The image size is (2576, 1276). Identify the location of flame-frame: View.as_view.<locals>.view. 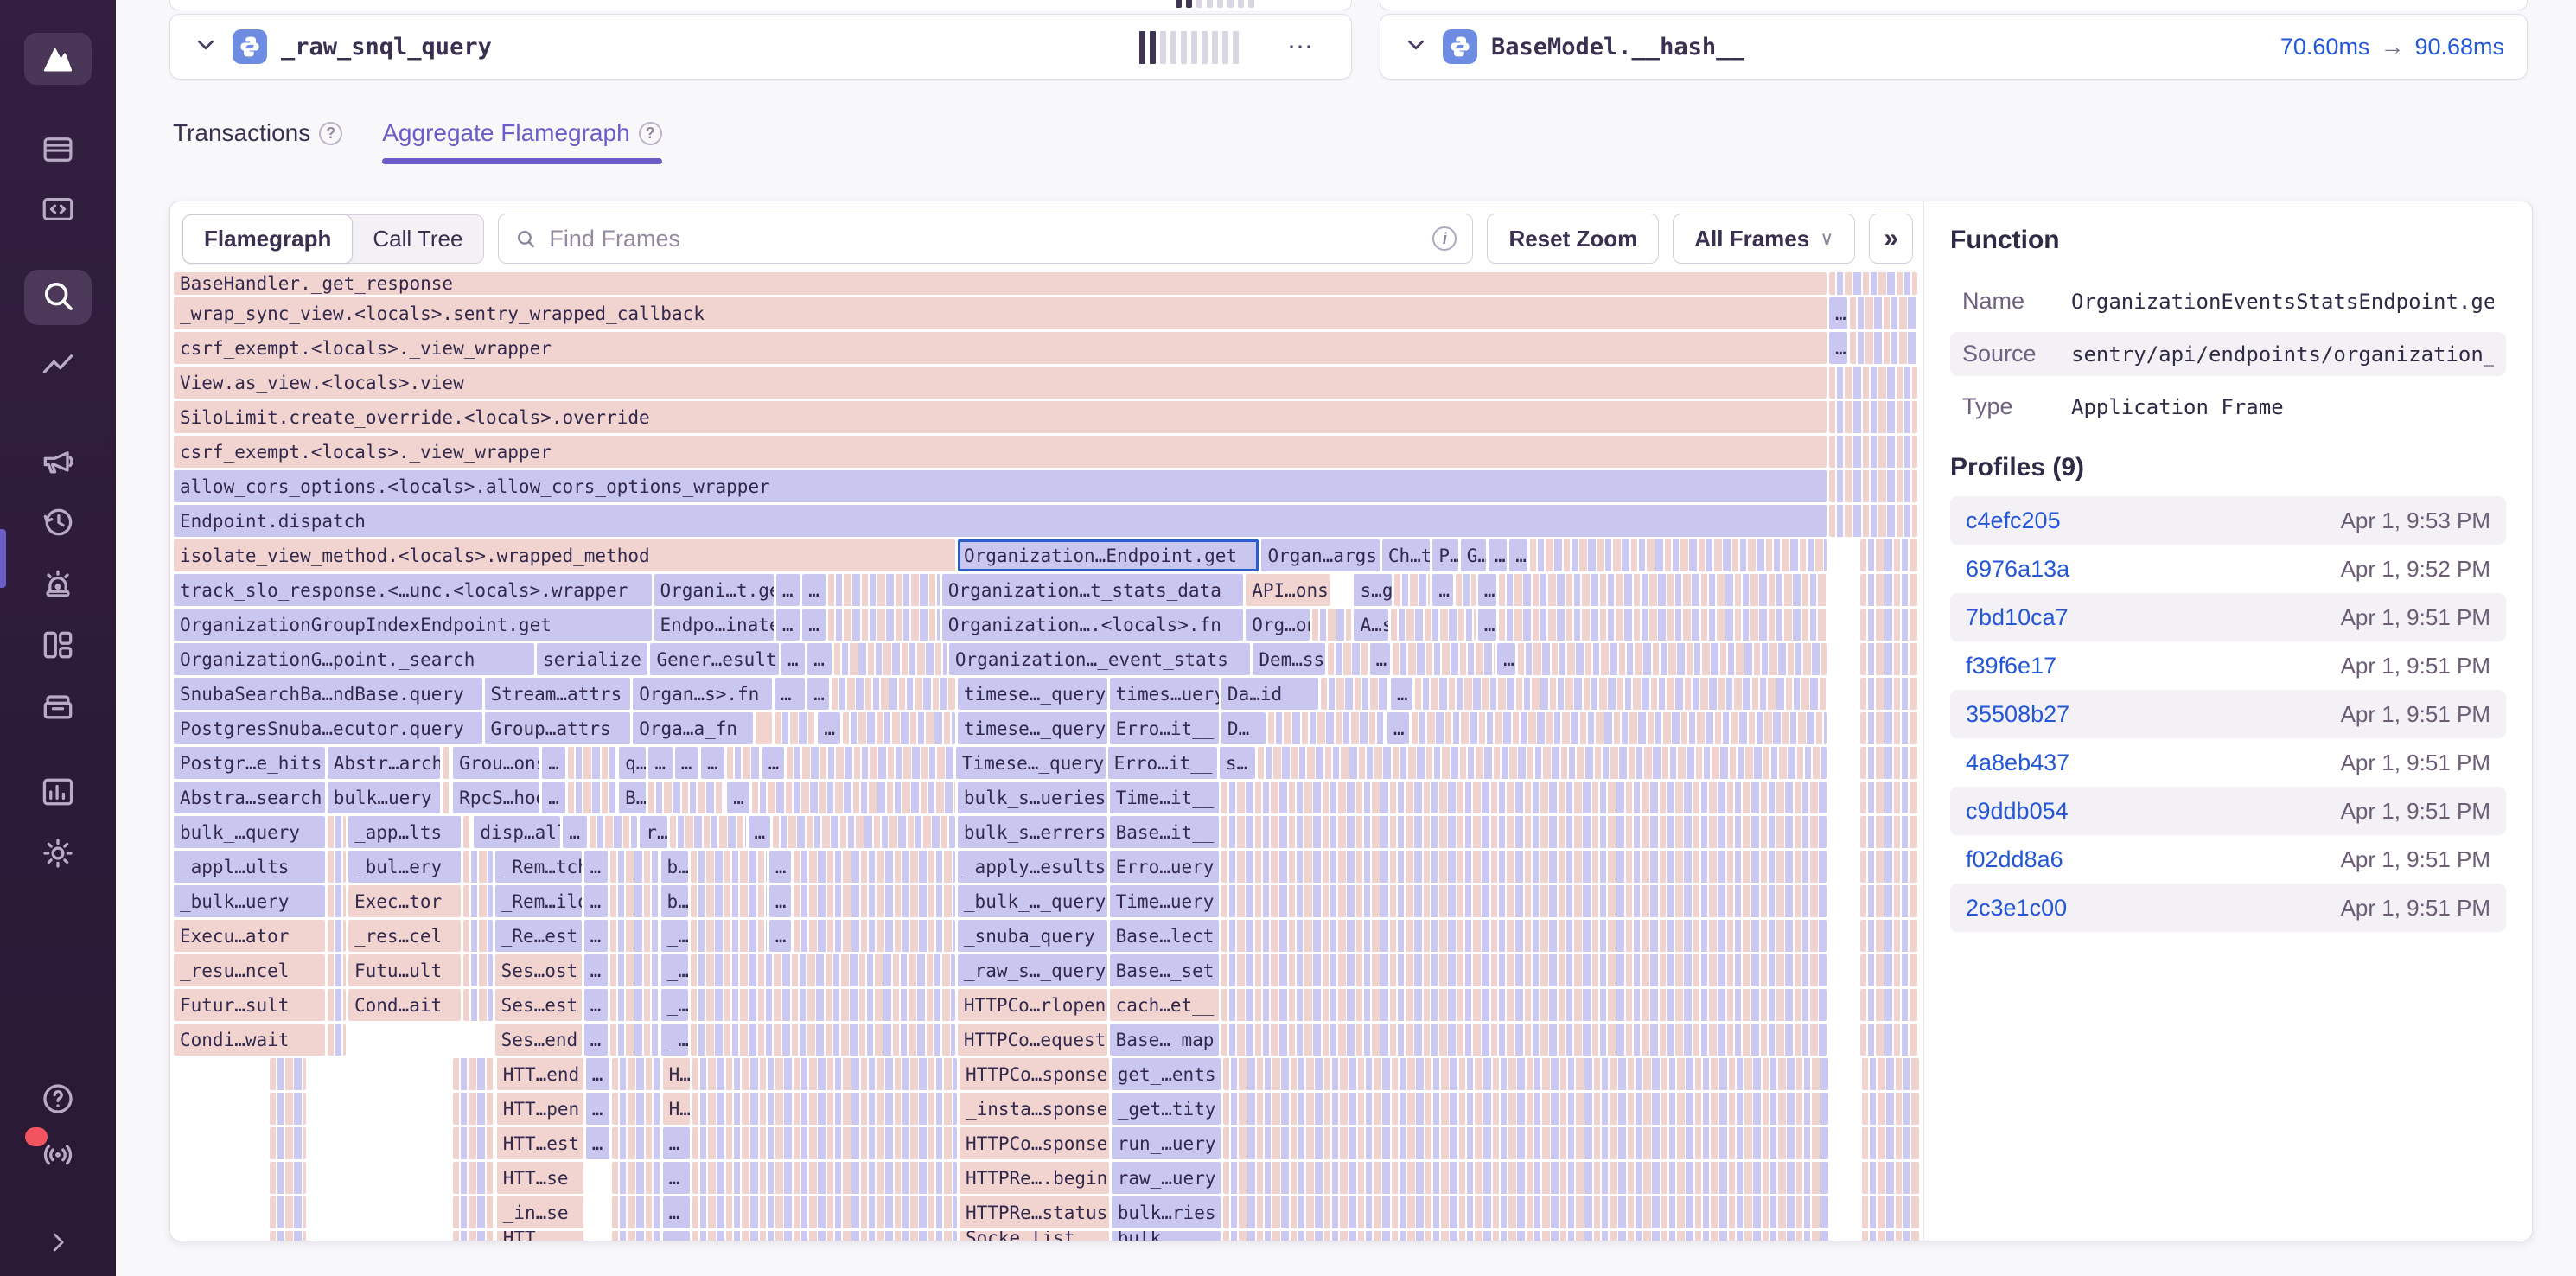
(1000, 383).